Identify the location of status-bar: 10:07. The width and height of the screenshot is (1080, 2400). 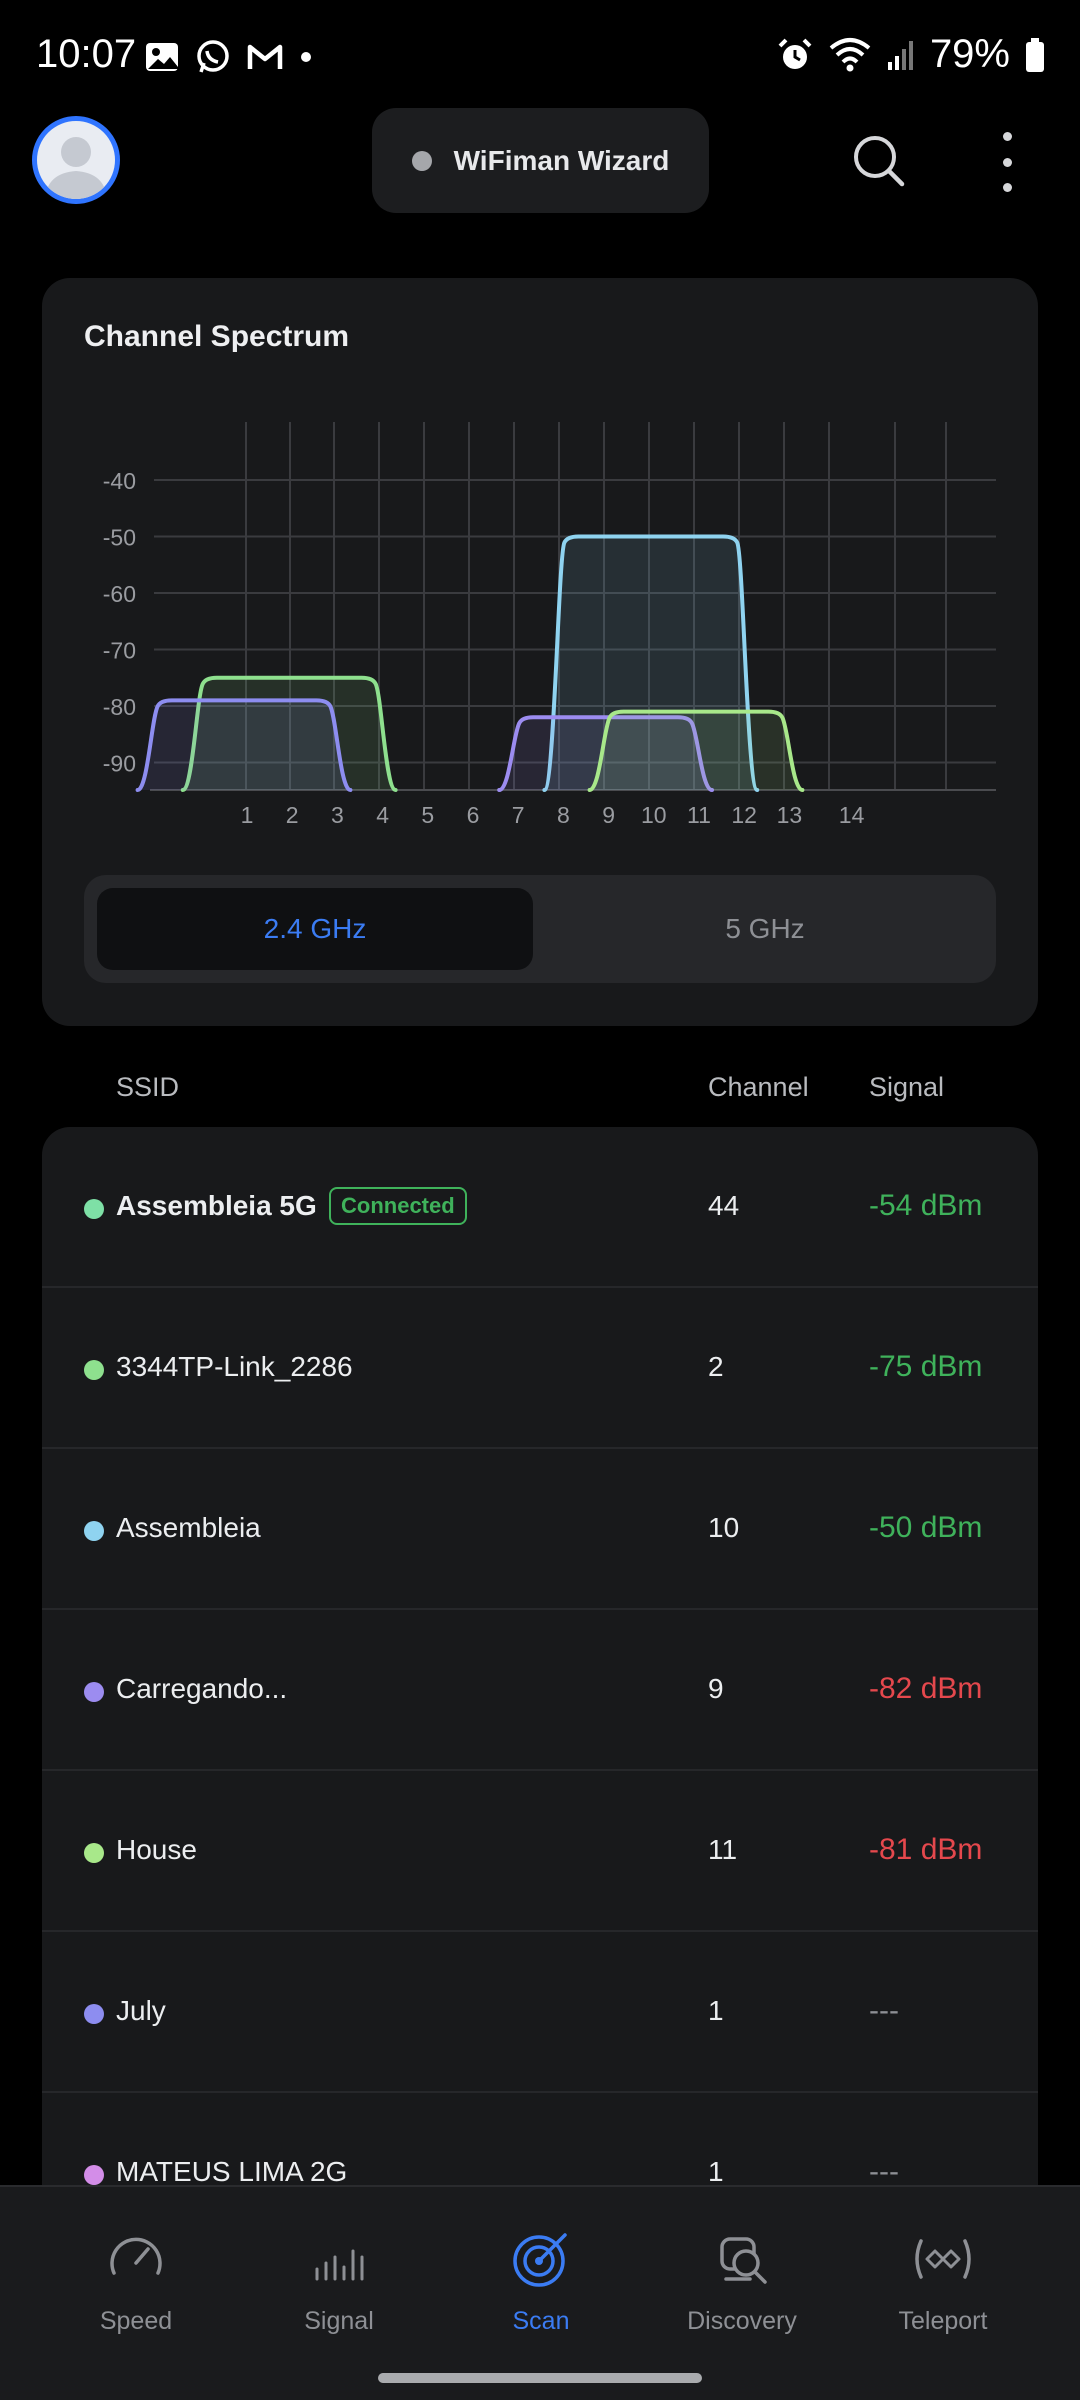
(540, 55).